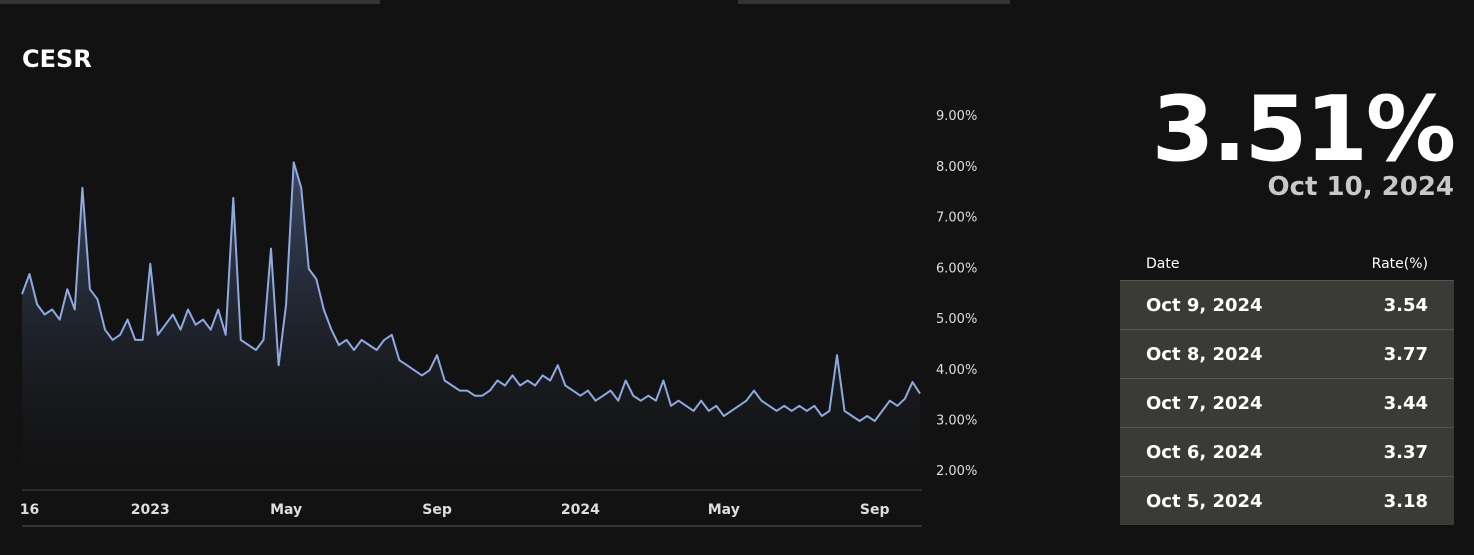  What do you see at coordinates (1222, 305) in the screenshot?
I see `date-cell: Oct 9, 2024` at bounding box center [1222, 305].